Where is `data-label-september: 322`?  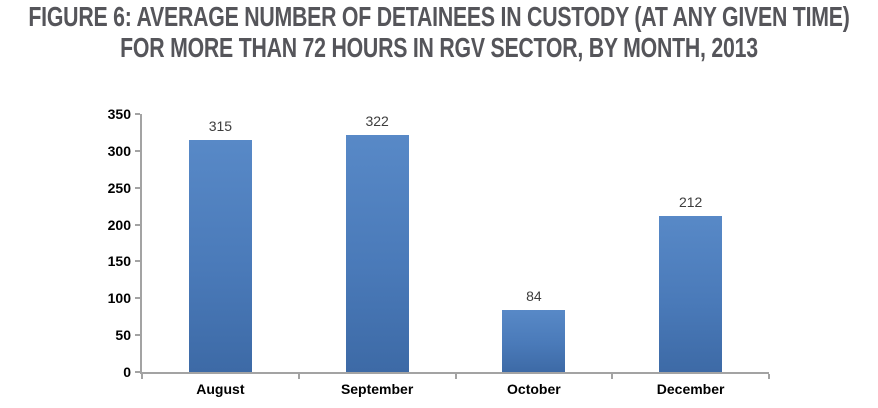 data-label-september: 322 is located at coordinates (377, 121).